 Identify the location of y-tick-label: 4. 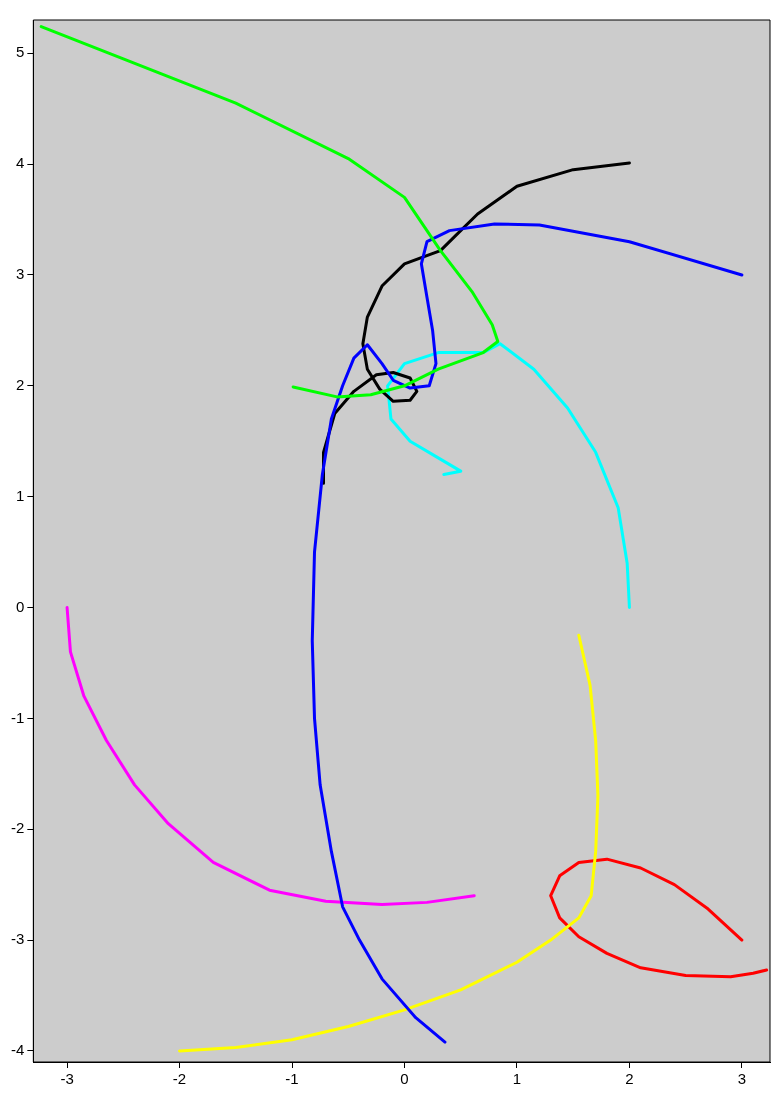
(20, 163).